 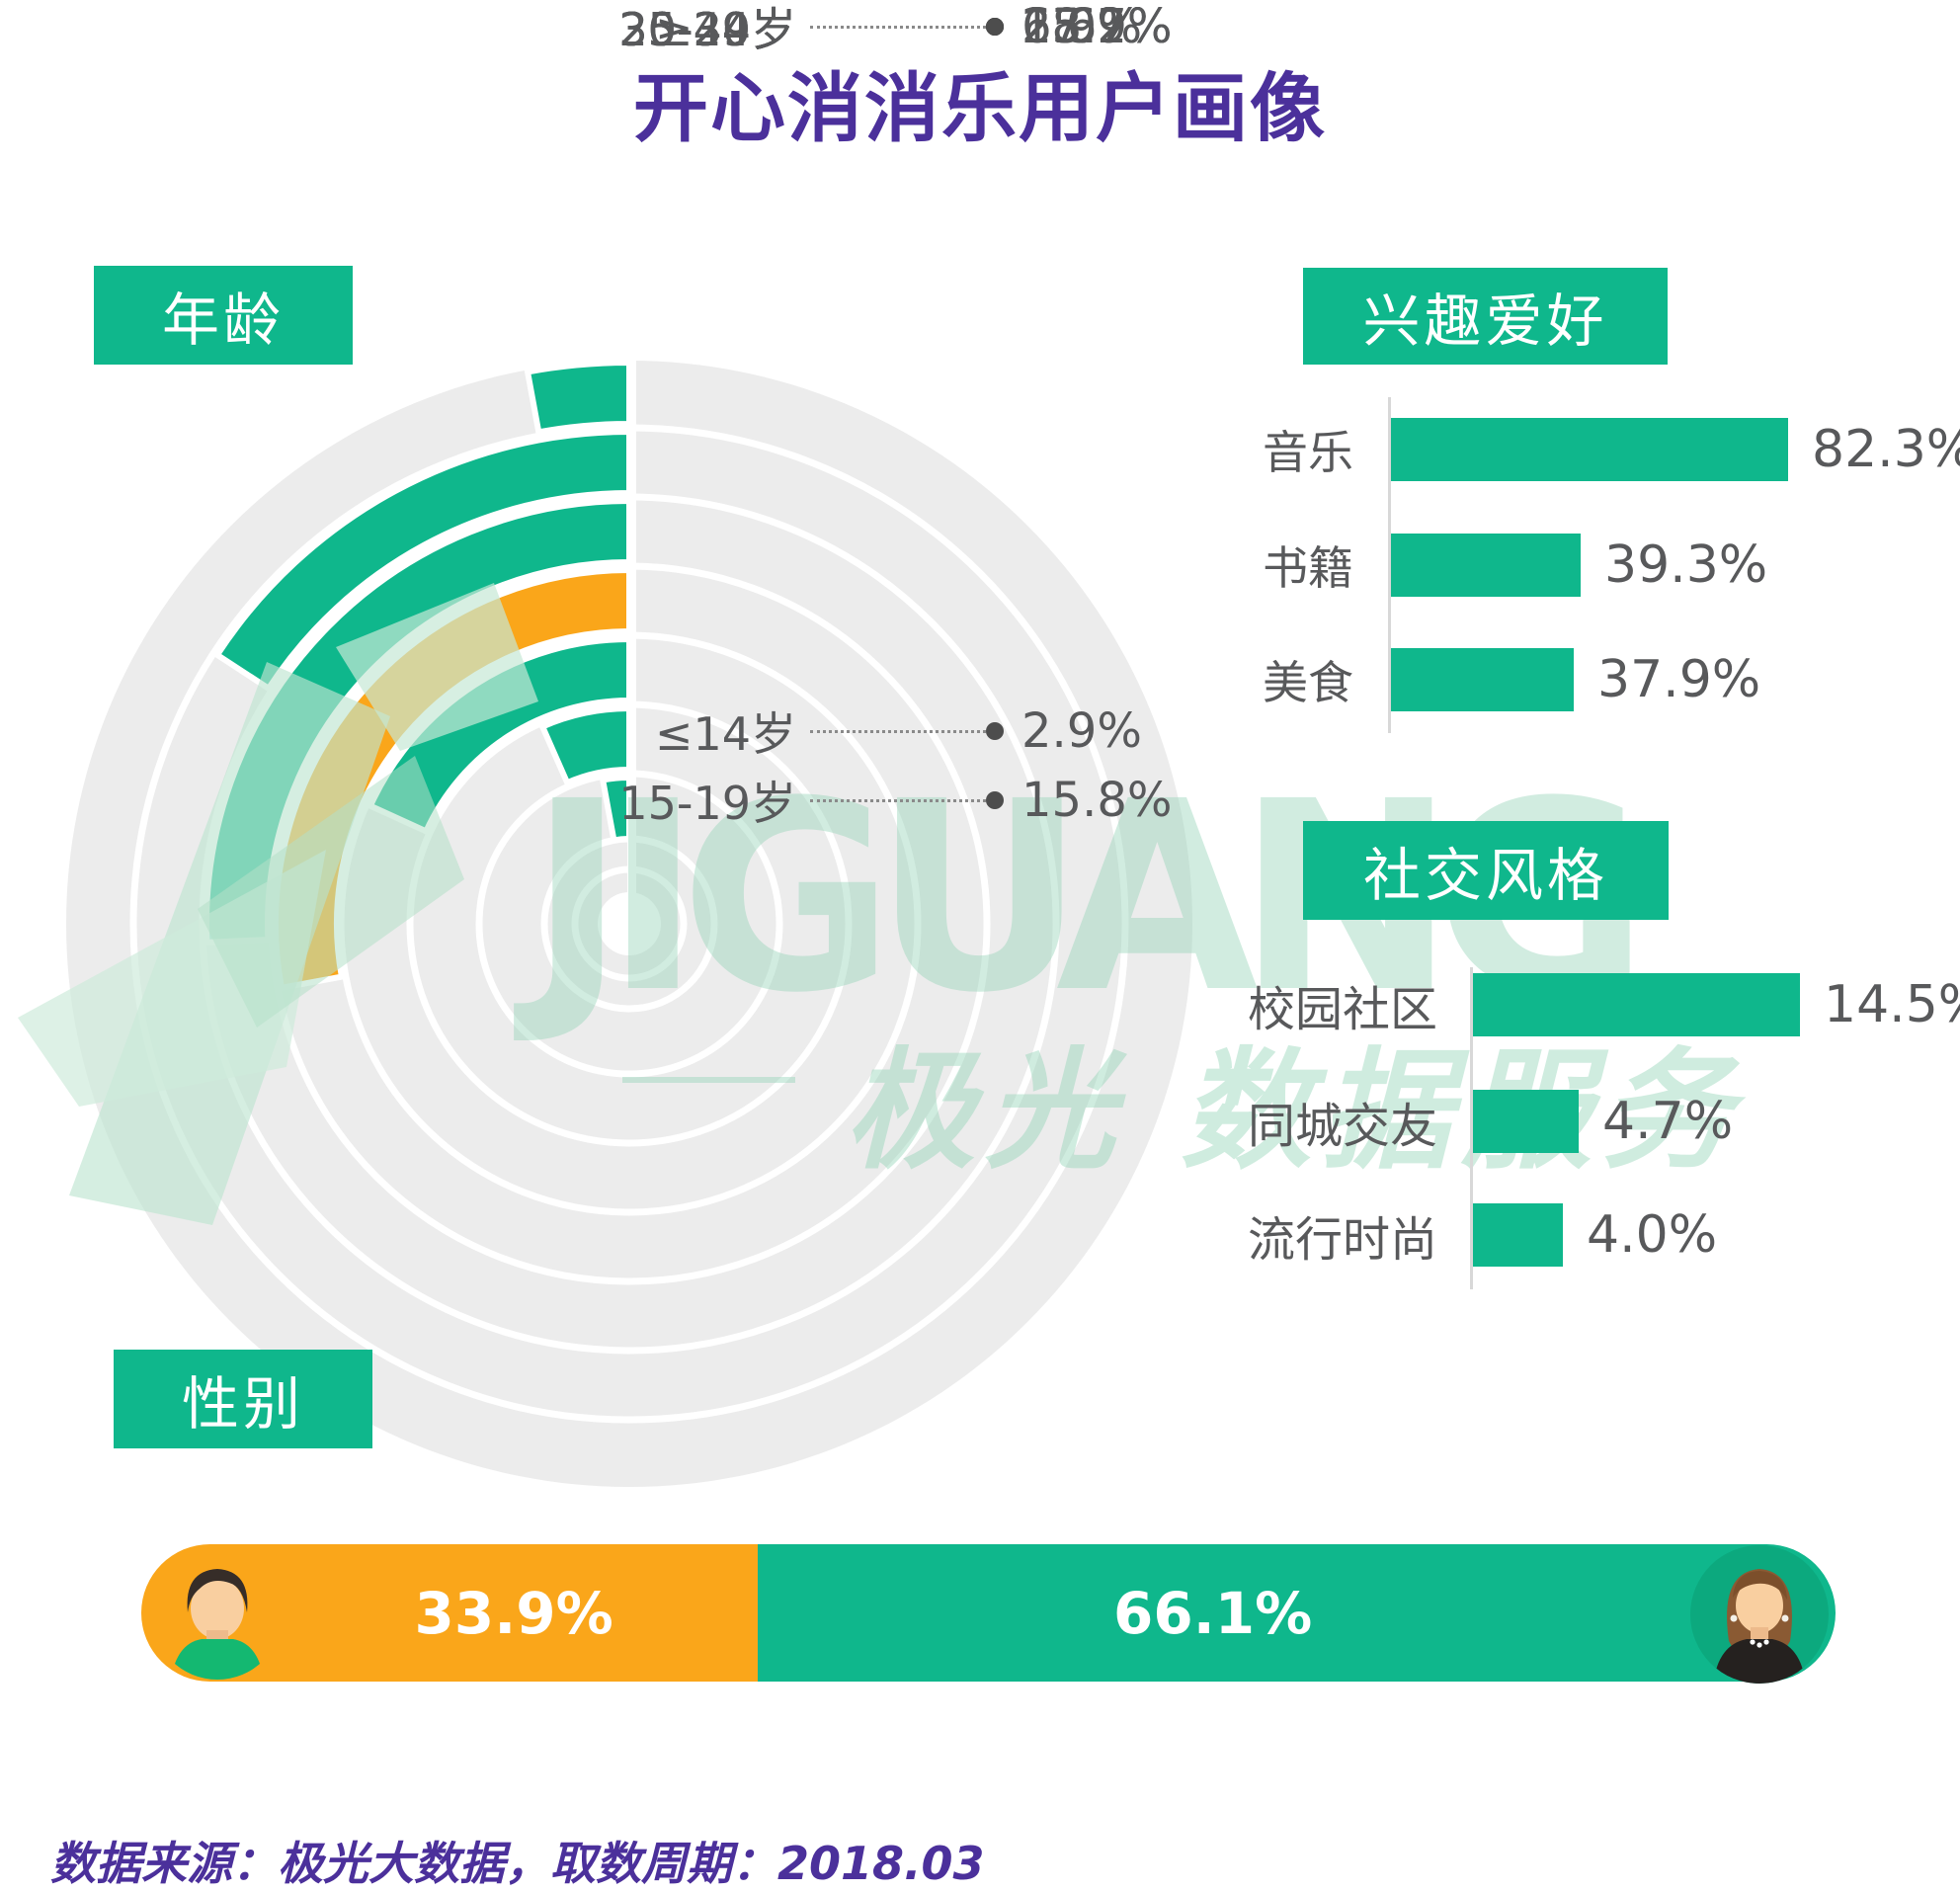 I want to click on female-avatar, so click(x=1759, y=1614).